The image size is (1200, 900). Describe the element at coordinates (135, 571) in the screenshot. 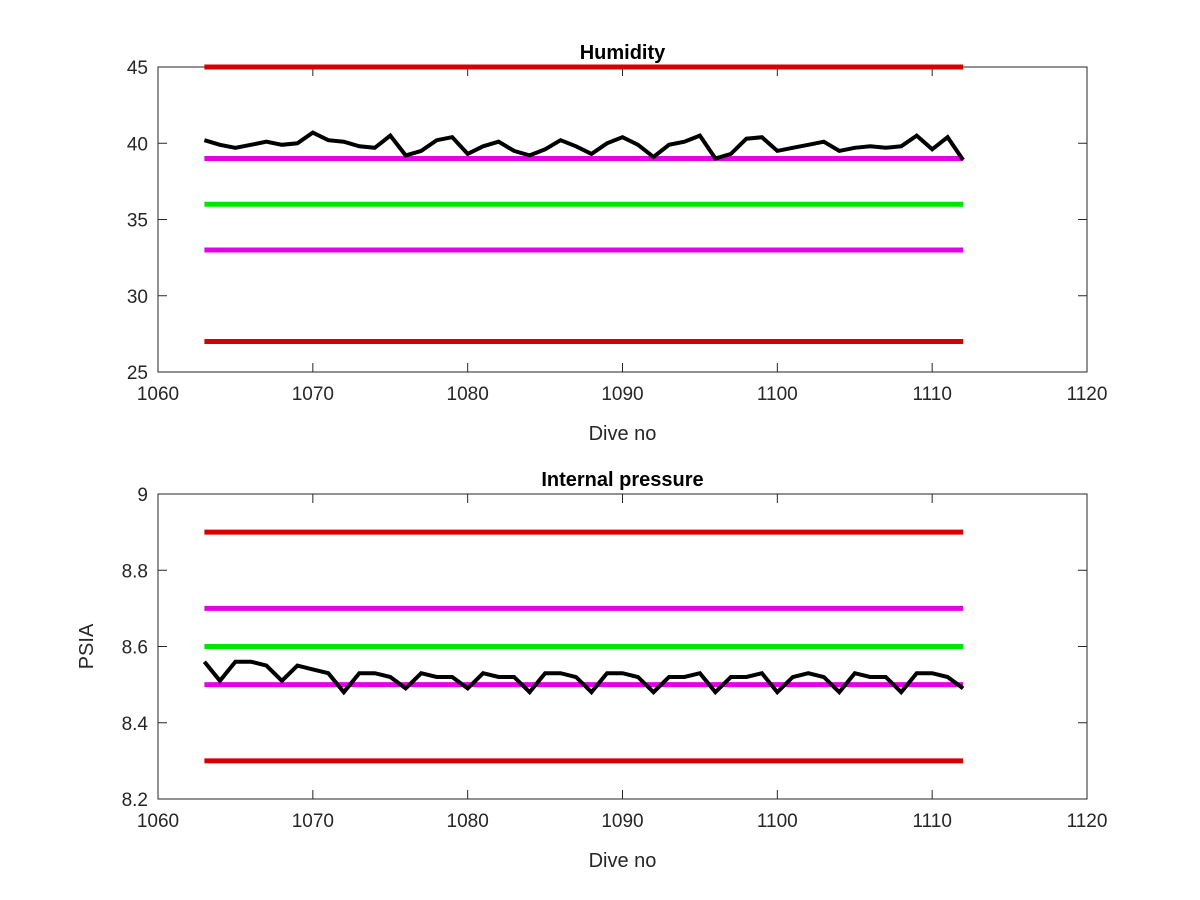

I see `y-tick-label: 8.8` at that location.